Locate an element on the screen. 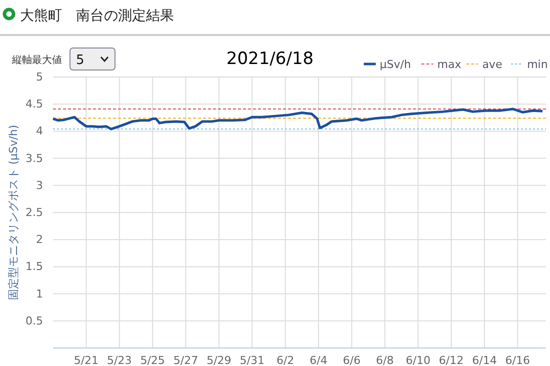 This screenshot has height=366, width=550. x-tick-label: 6/4 is located at coordinates (319, 360).